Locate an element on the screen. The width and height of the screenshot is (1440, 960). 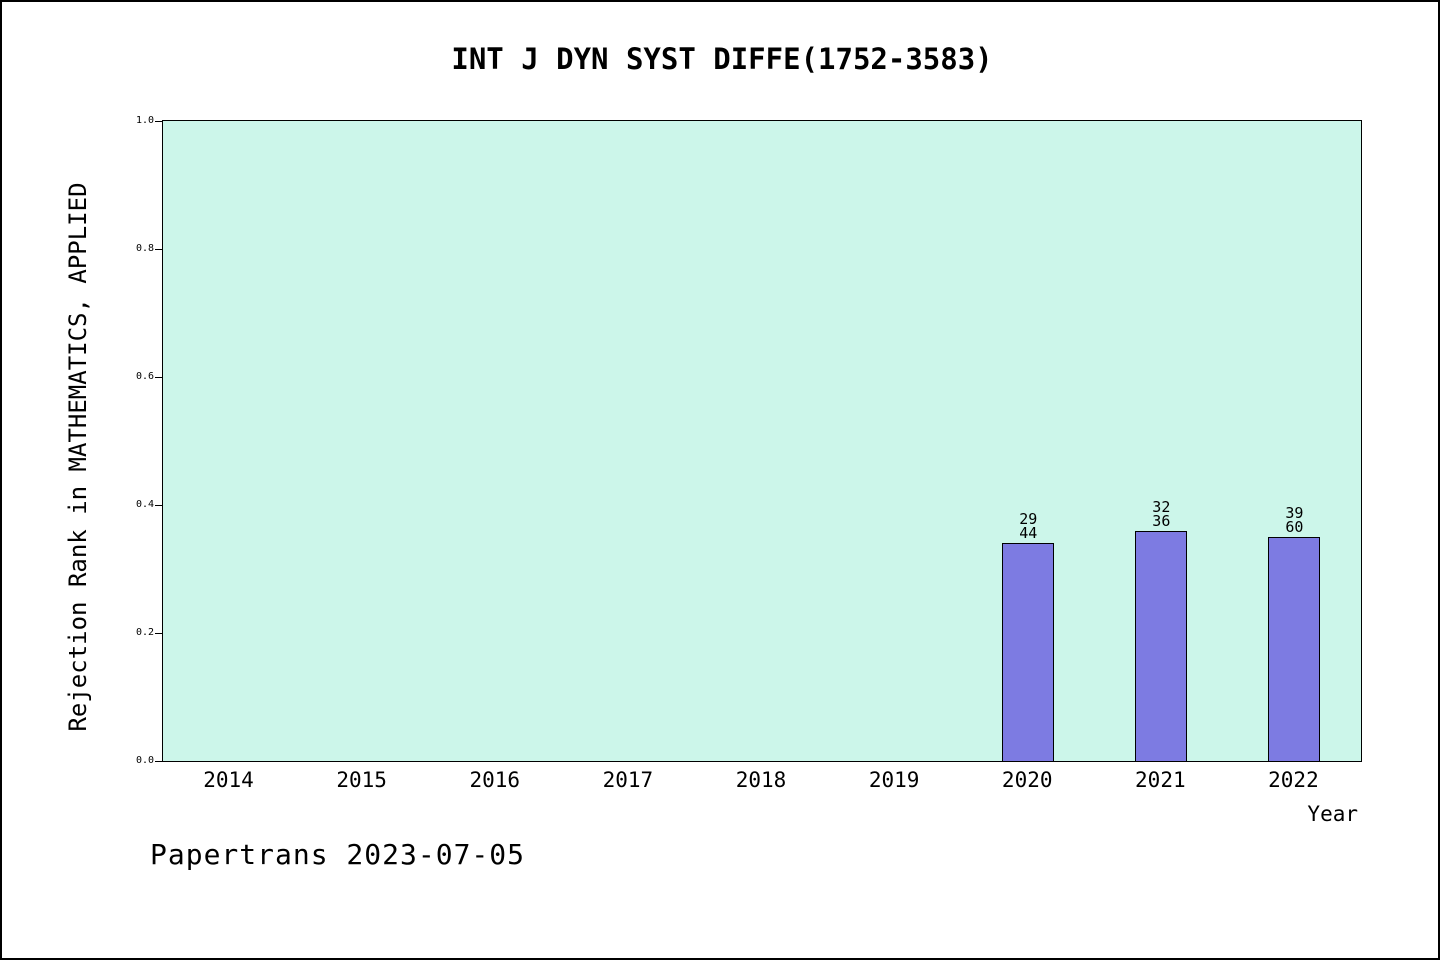
bar-2022 is located at coordinates (1294, 649).